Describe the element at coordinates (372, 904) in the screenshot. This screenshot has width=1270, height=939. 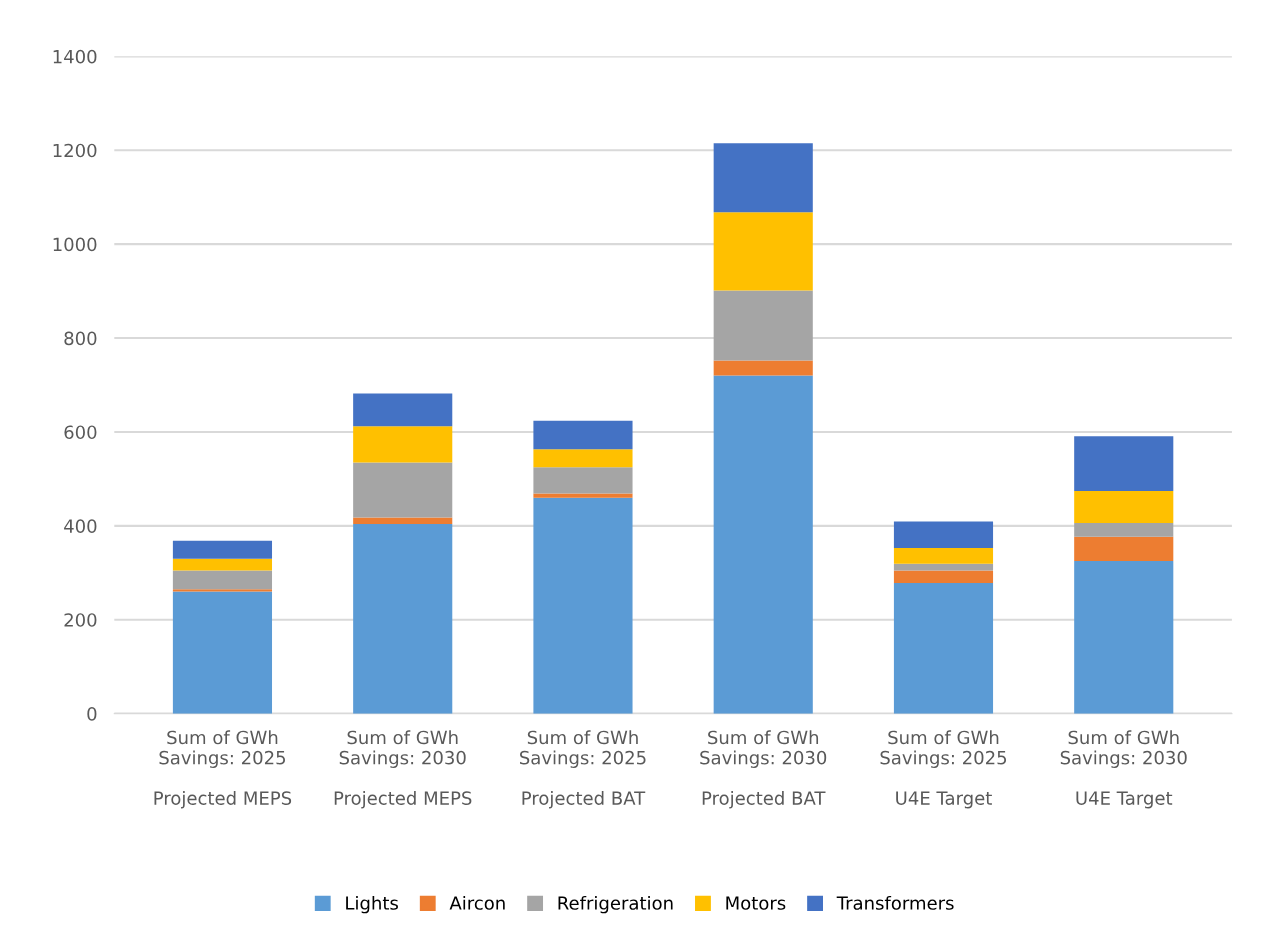
I see `legend-label: Lights` at that location.